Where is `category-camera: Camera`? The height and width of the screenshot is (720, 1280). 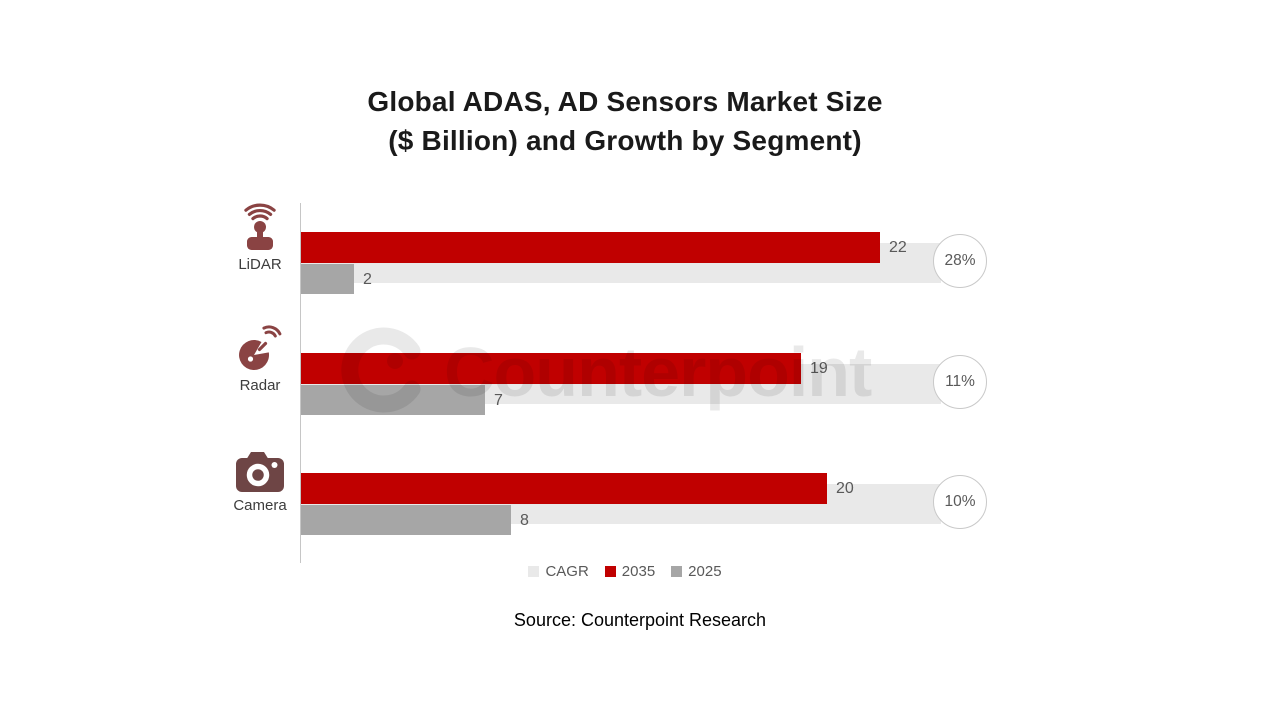
category-camera: Camera is located at coordinates (260, 470).